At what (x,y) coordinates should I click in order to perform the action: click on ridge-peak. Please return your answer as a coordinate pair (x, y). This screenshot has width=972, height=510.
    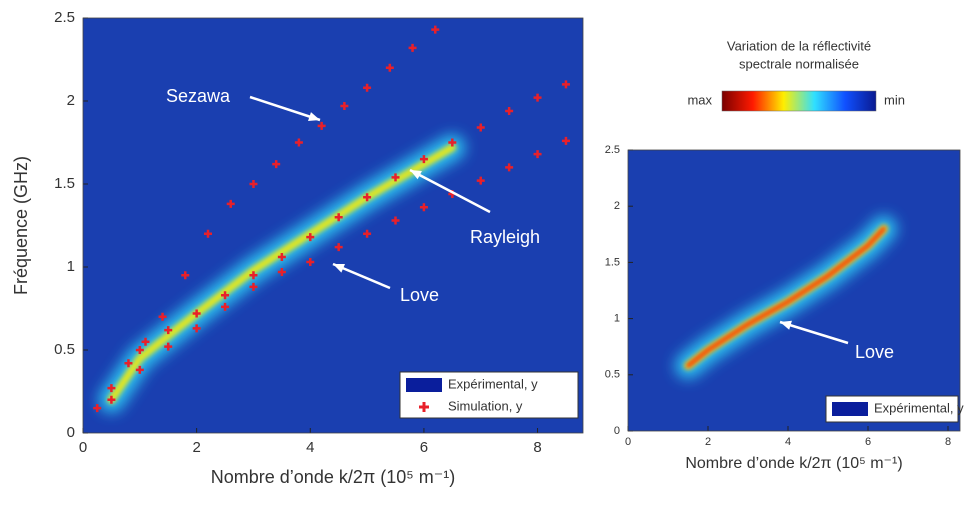
    Looking at the image, I should click on (786, 297).